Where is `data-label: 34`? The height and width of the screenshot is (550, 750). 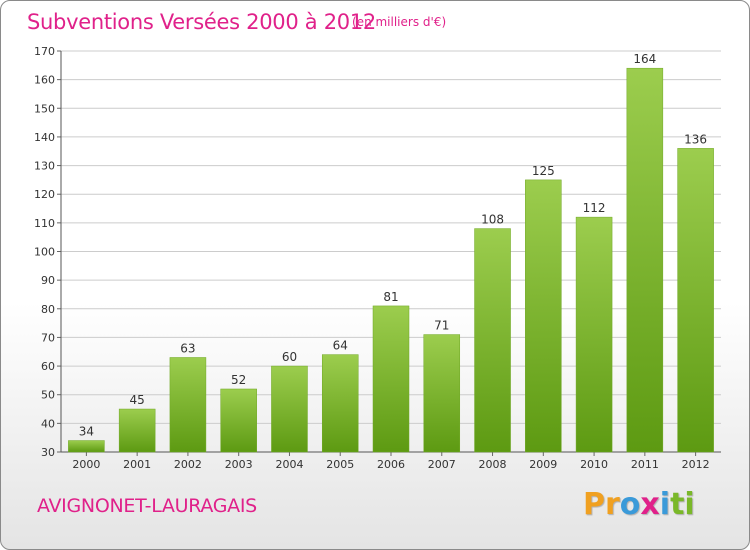
data-label: 34 is located at coordinates (86, 432).